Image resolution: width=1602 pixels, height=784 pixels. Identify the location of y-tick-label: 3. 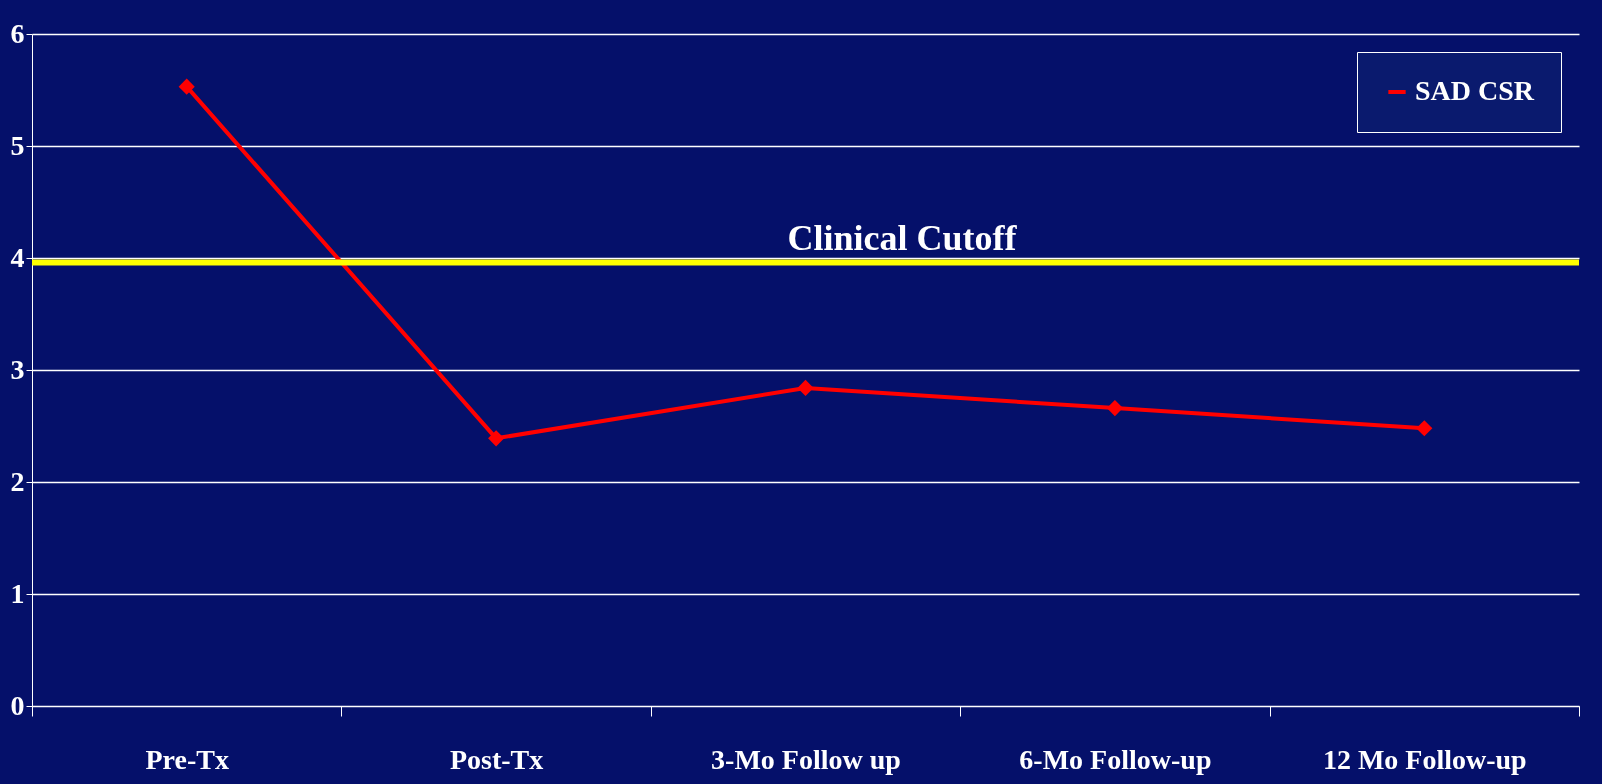
(17, 369).